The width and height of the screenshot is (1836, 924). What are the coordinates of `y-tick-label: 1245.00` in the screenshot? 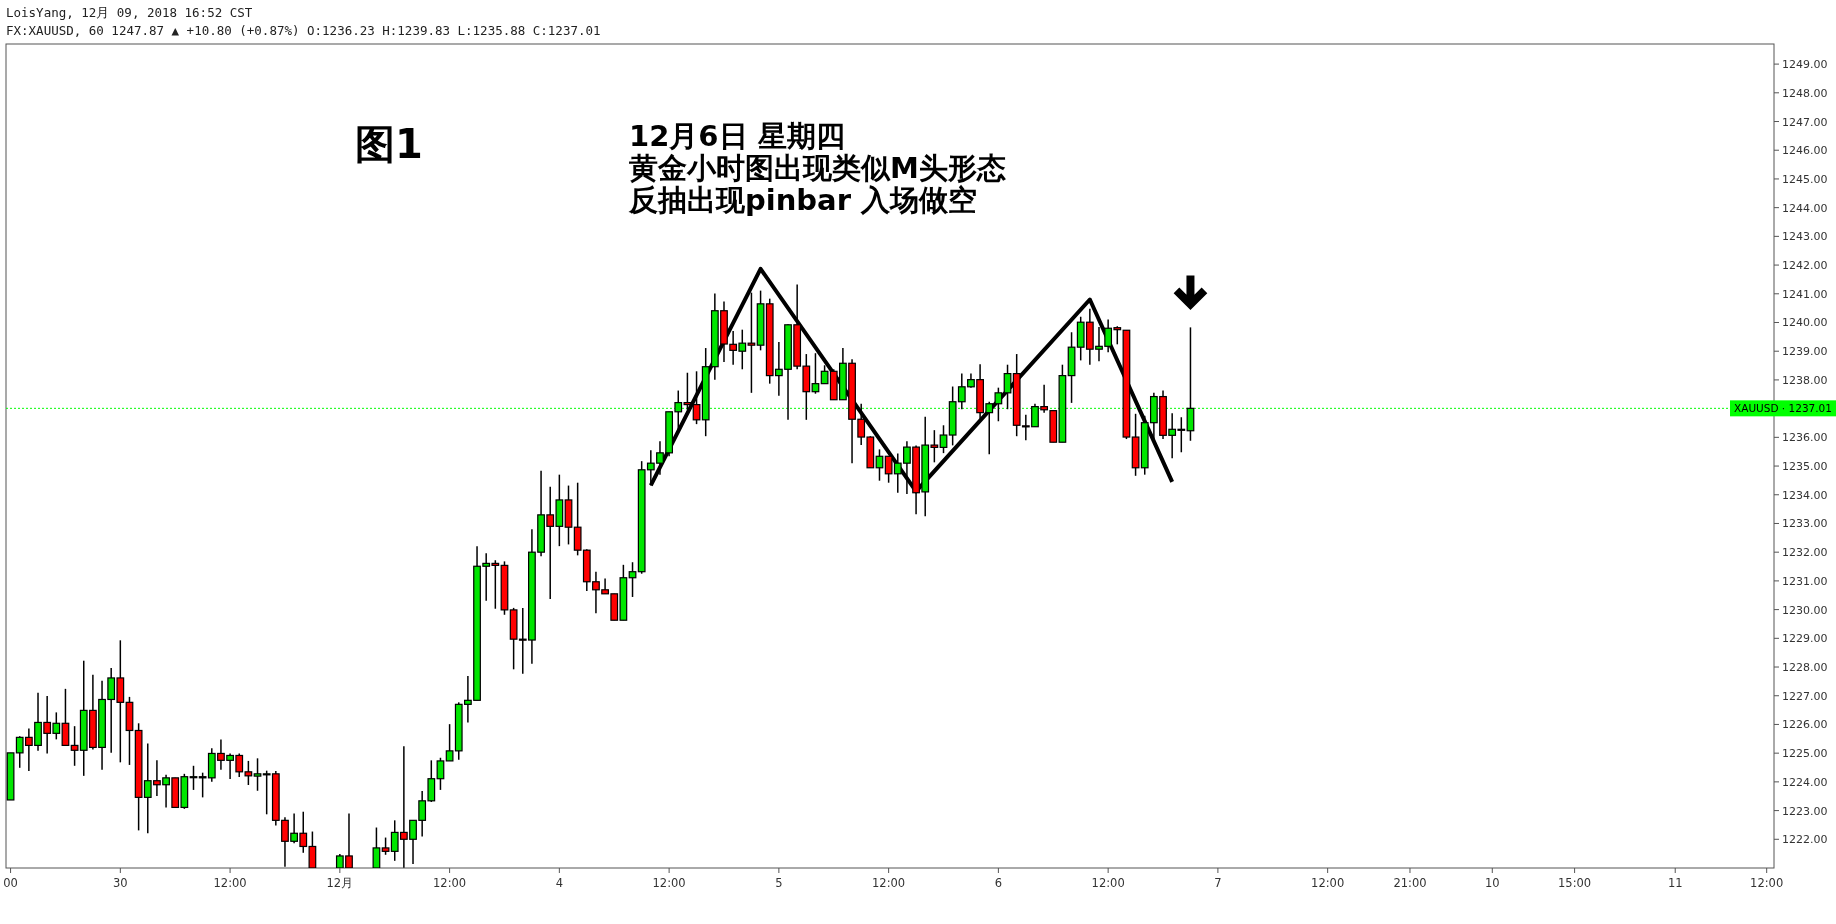 It's located at (1805, 179).